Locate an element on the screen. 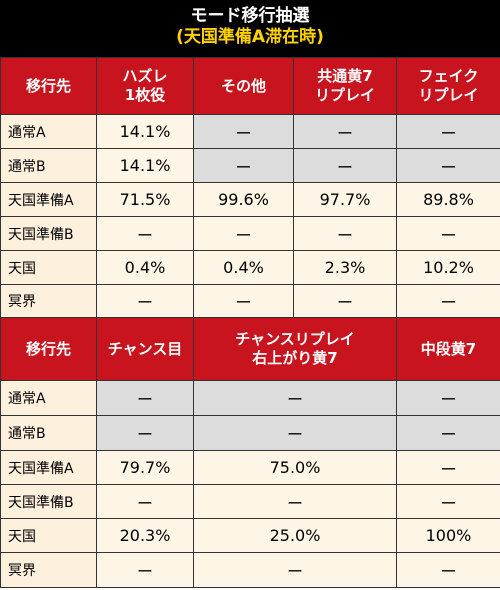  header-fake-replay: フェイク リプレイ is located at coordinates (448, 86).